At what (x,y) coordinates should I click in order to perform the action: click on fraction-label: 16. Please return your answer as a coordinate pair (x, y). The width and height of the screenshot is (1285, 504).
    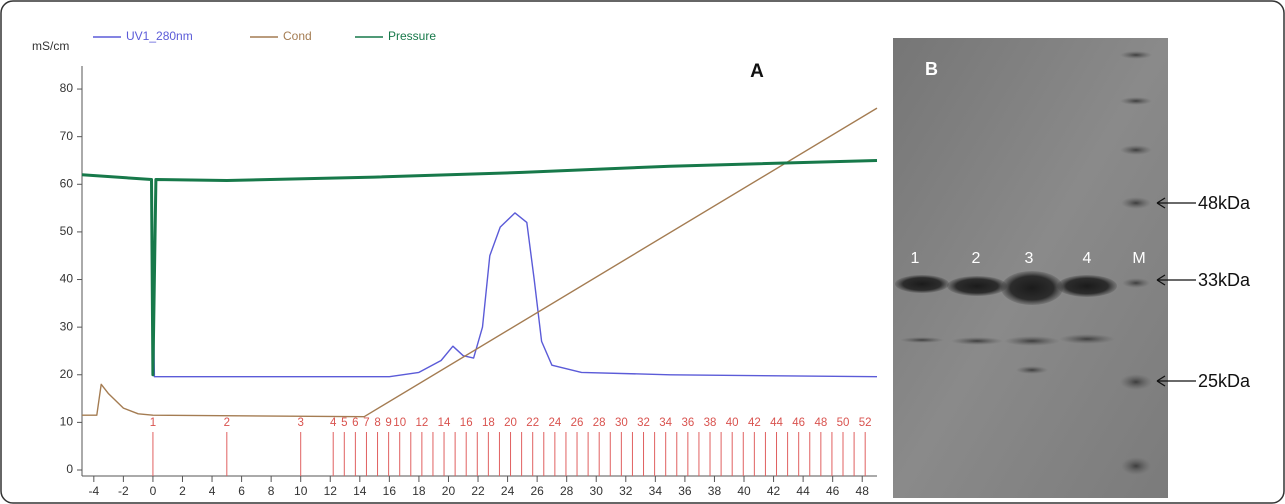
    Looking at the image, I should click on (466, 423).